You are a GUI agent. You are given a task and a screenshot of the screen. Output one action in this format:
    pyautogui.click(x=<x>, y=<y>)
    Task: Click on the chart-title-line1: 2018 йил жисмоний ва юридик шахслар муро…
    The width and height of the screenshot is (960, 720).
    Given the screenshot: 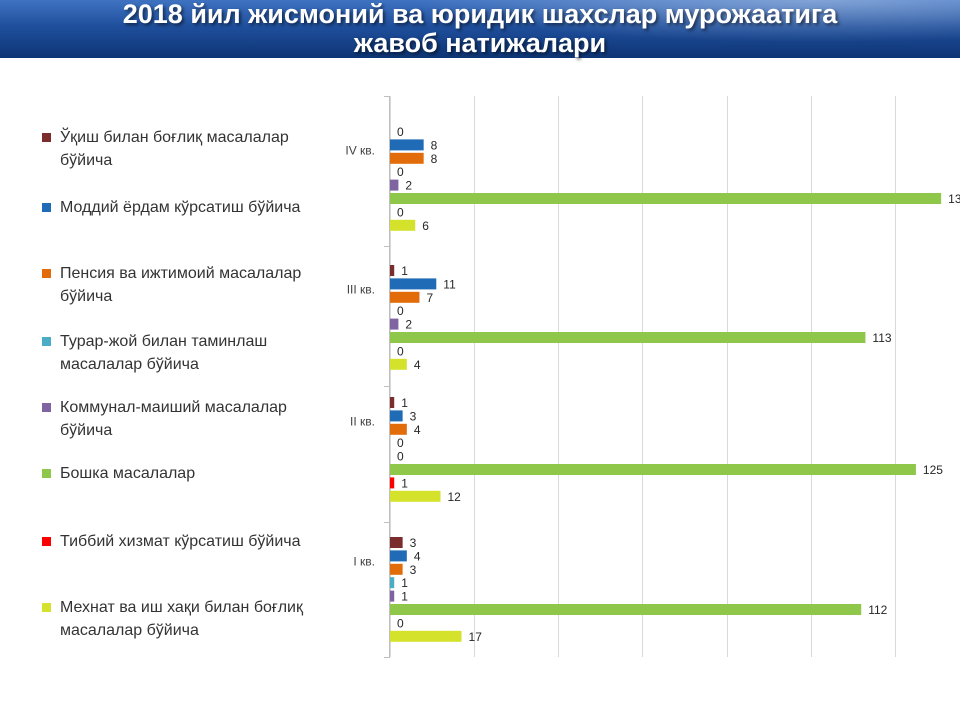 What is the action you would take?
    pyautogui.click(x=480, y=14)
    